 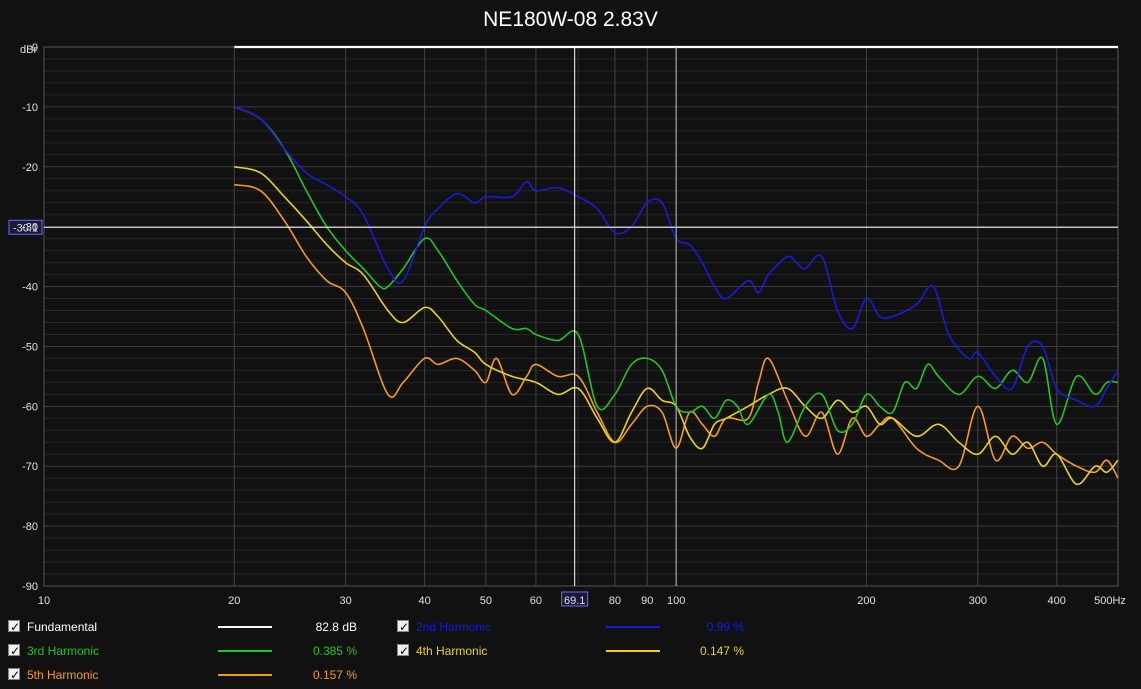 I want to click on legend-readout-value: 0.99 %, so click(x=725, y=627).